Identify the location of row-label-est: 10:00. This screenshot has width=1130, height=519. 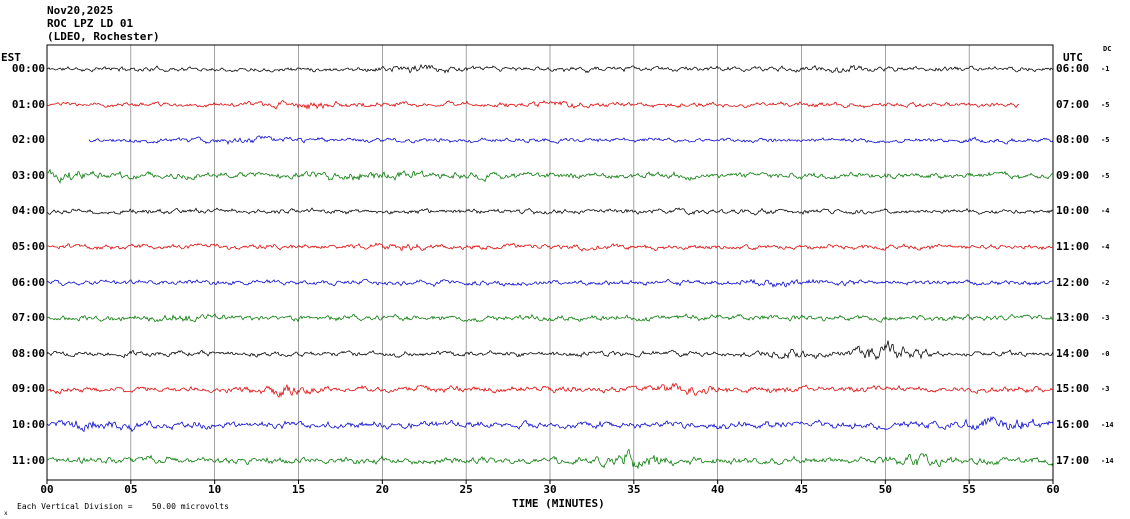
(28, 424).